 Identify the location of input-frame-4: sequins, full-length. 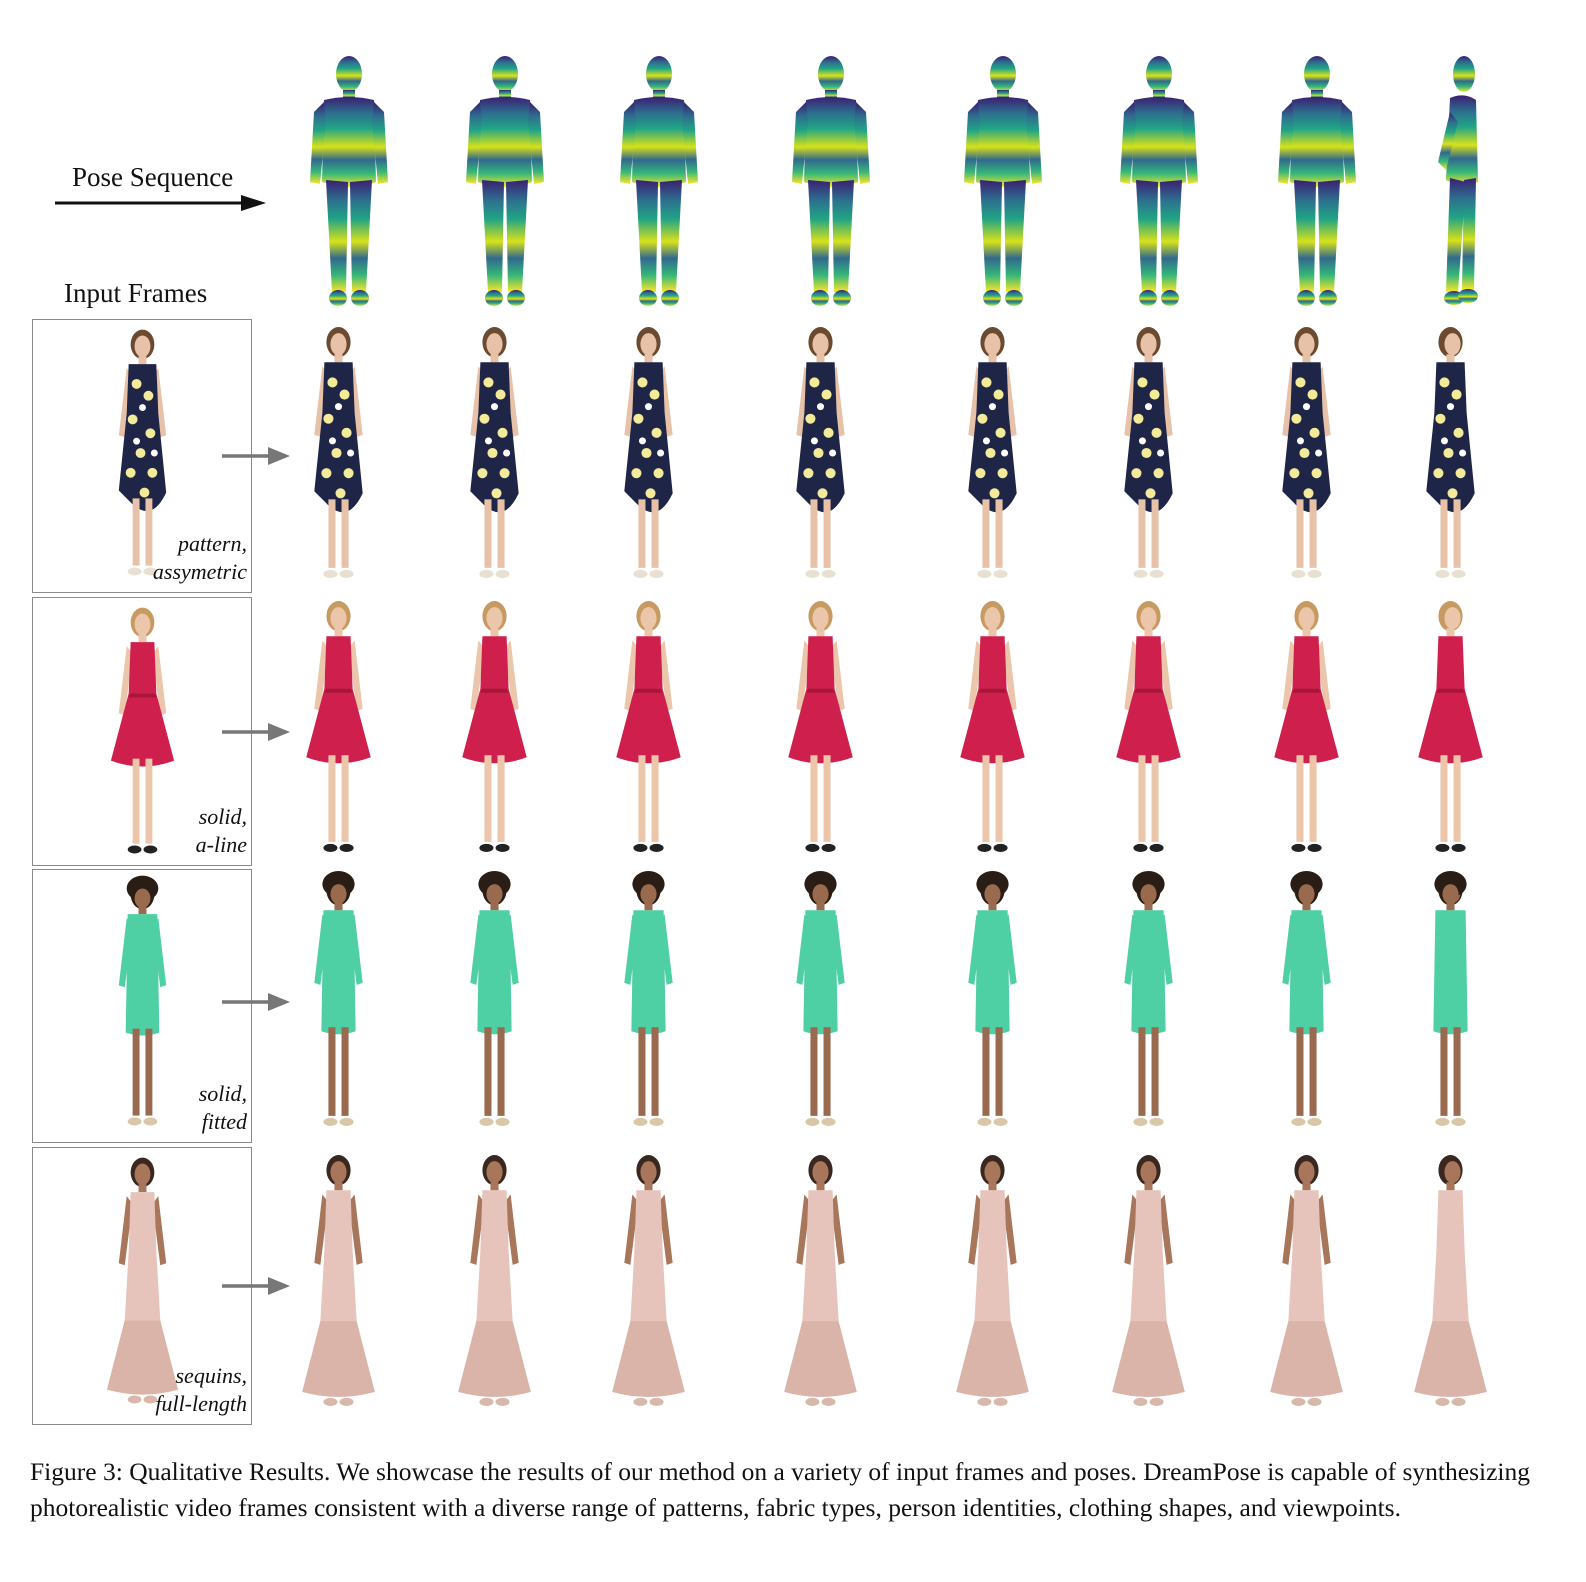
(142, 1286).